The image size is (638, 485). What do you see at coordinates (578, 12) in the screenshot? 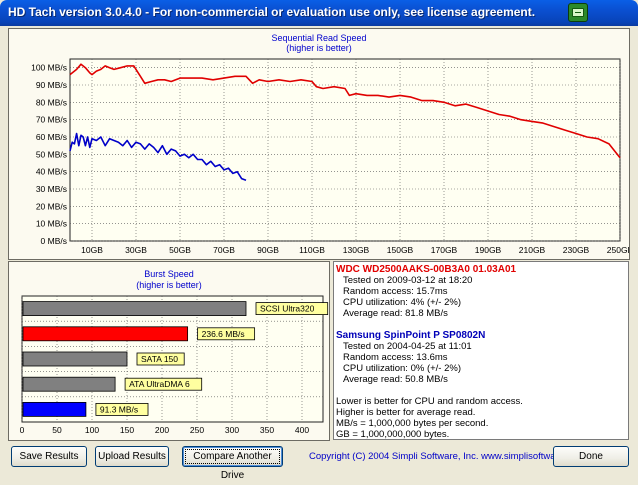
I see `hd-tach-app-icon` at bounding box center [578, 12].